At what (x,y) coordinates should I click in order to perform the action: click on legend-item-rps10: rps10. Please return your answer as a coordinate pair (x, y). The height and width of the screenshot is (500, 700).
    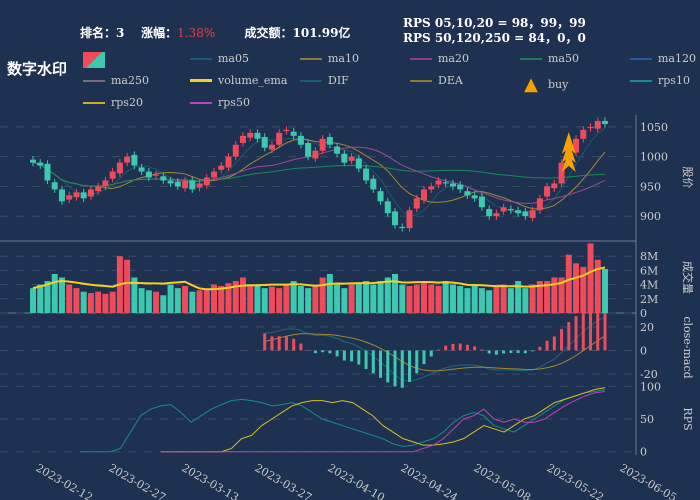
    Looking at the image, I should click on (660, 80).